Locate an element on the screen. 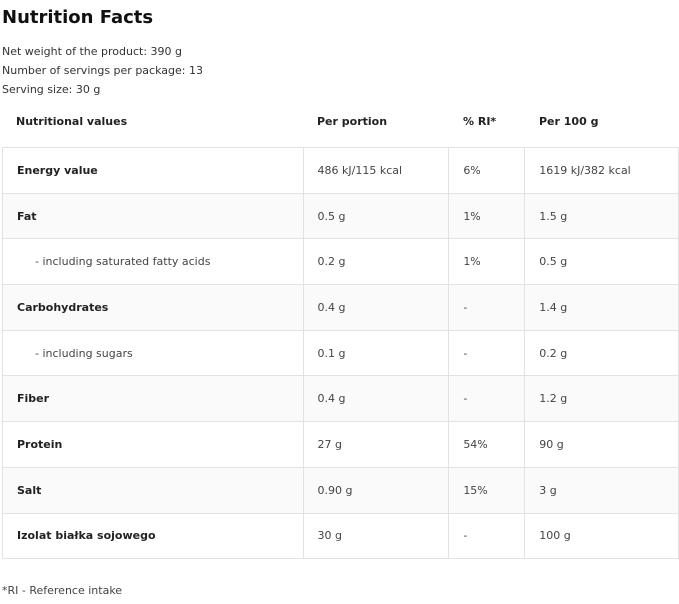 This screenshot has height=604, width=679. serving-size: Serving size: 30 g is located at coordinates (51, 89).